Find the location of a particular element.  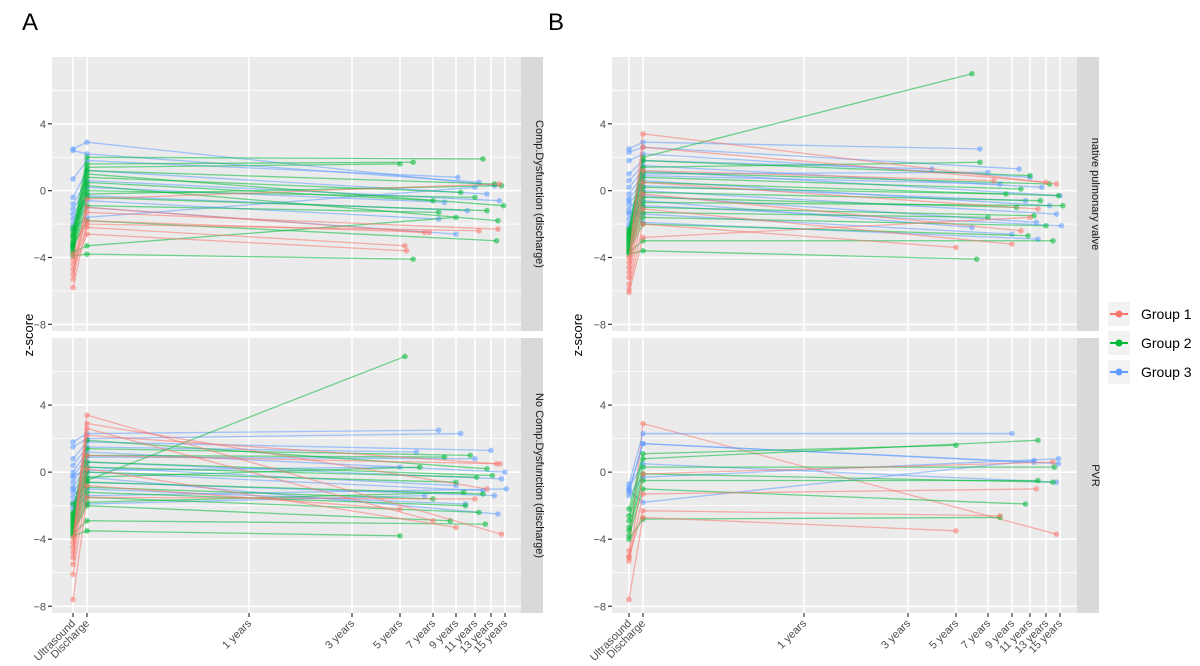

legend: Group 1 Group 2 Group 3 is located at coordinates (1150, 343).